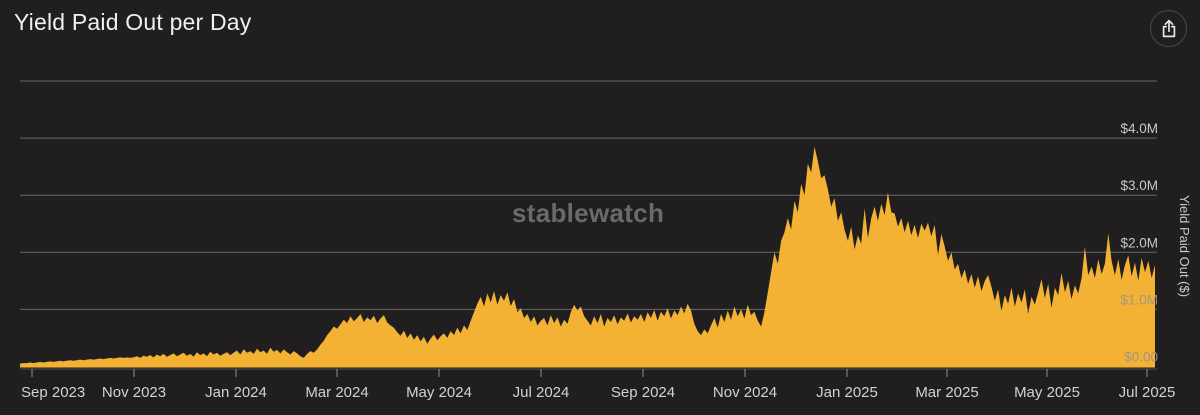 This screenshot has height=415, width=1200. I want to click on x-tick-label-4: May 2024, so click(439, 392).